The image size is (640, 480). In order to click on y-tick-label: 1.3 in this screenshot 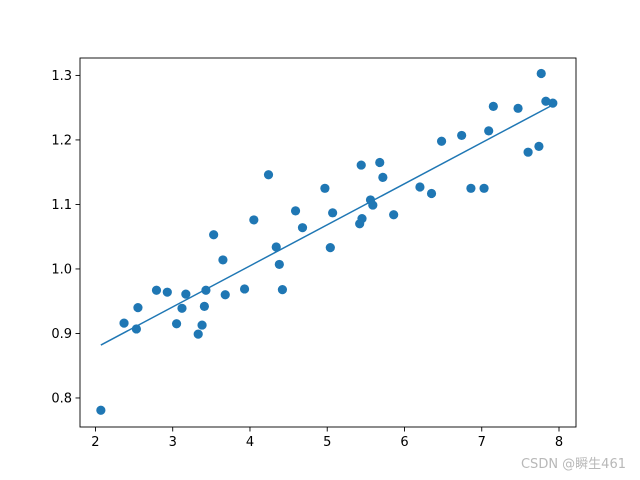, I will do `click(61, 76)`.